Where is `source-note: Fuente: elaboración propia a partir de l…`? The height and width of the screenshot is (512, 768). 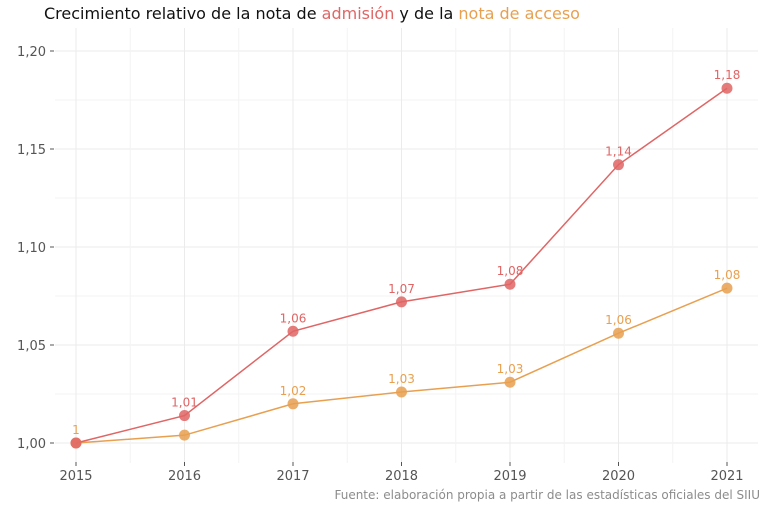 source-note: Fuente: elaboración propia a partir de l… is located at coordinates (547, 495).